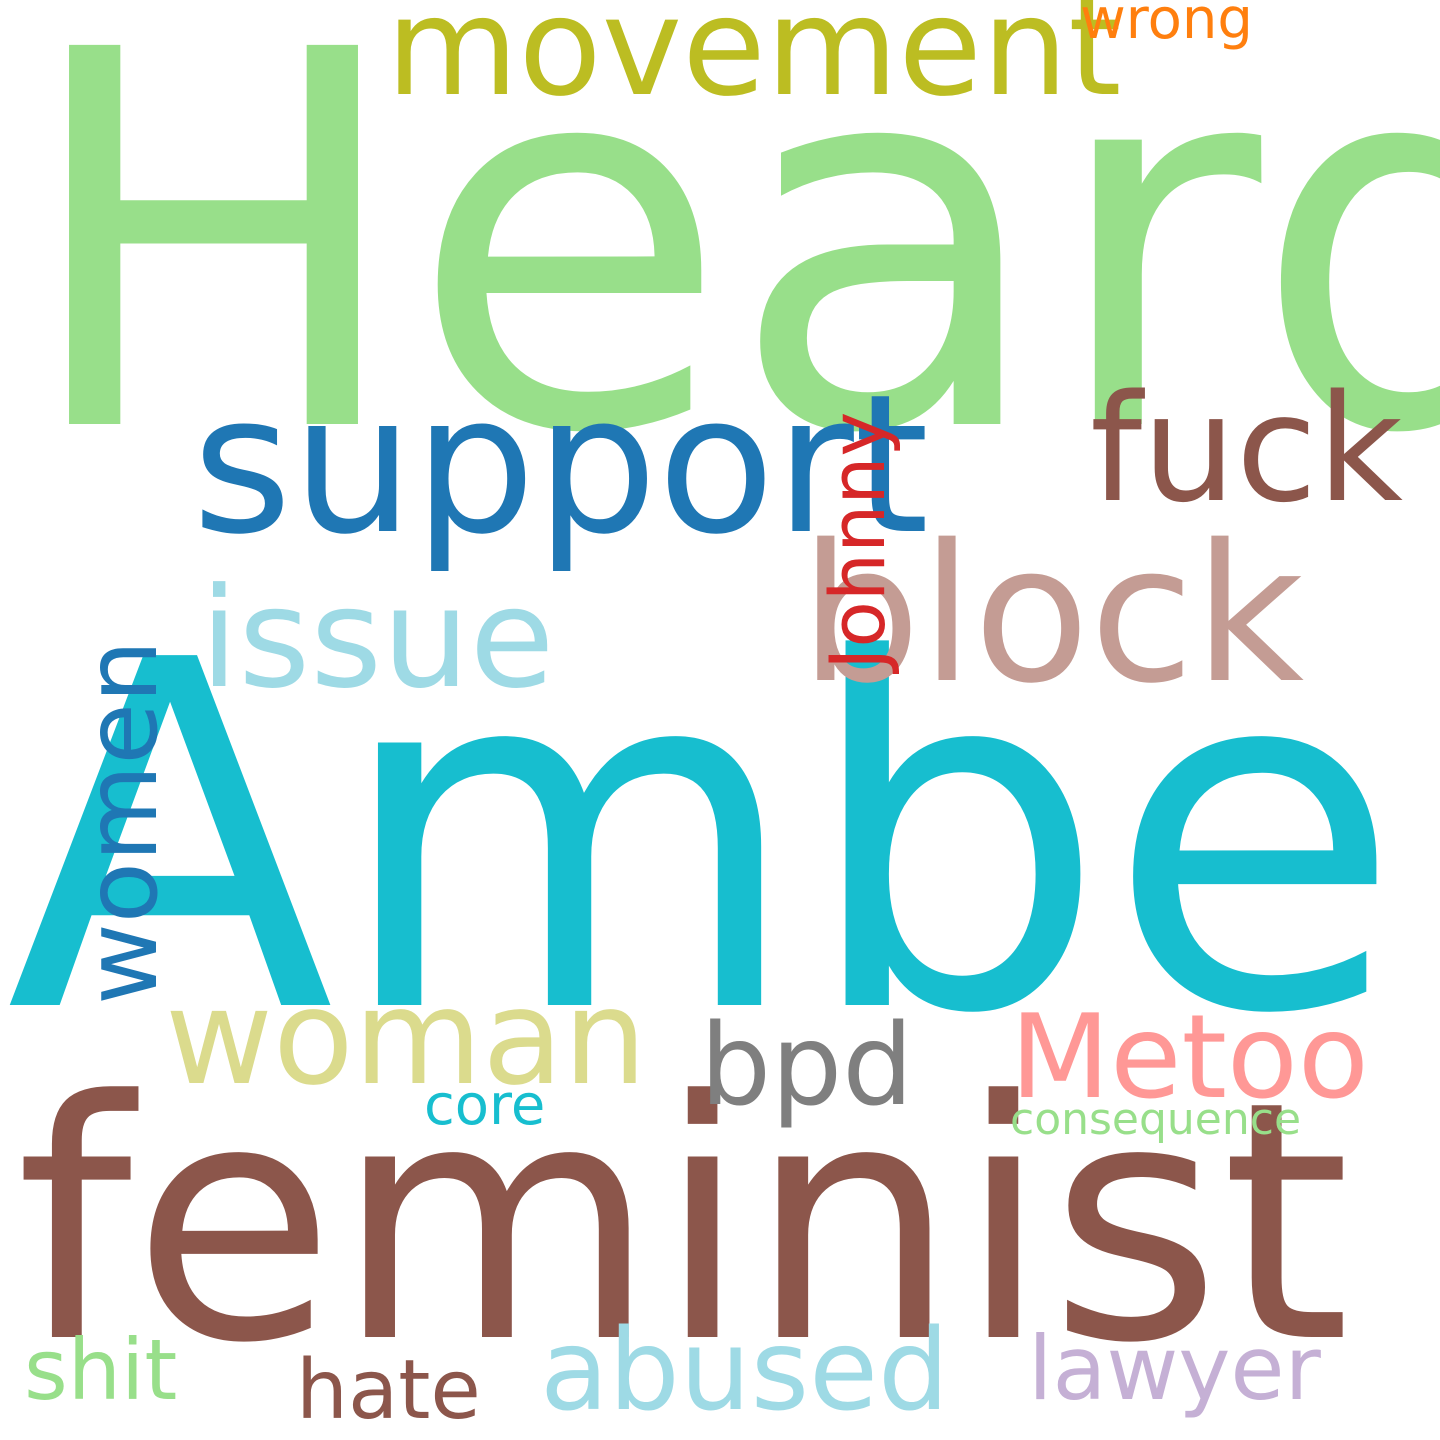 The height and width of the screenshot is (1440, 1440). Describe the element at coordinates (1156, 1119) in the screenshot. I see `word-consequence: consequence` at that location.